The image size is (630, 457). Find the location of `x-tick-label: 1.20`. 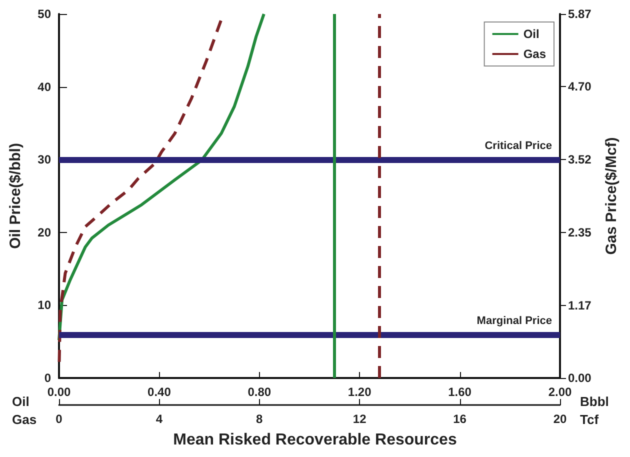

x-tick-label: 1.20 is located at coordinates (360, 392).